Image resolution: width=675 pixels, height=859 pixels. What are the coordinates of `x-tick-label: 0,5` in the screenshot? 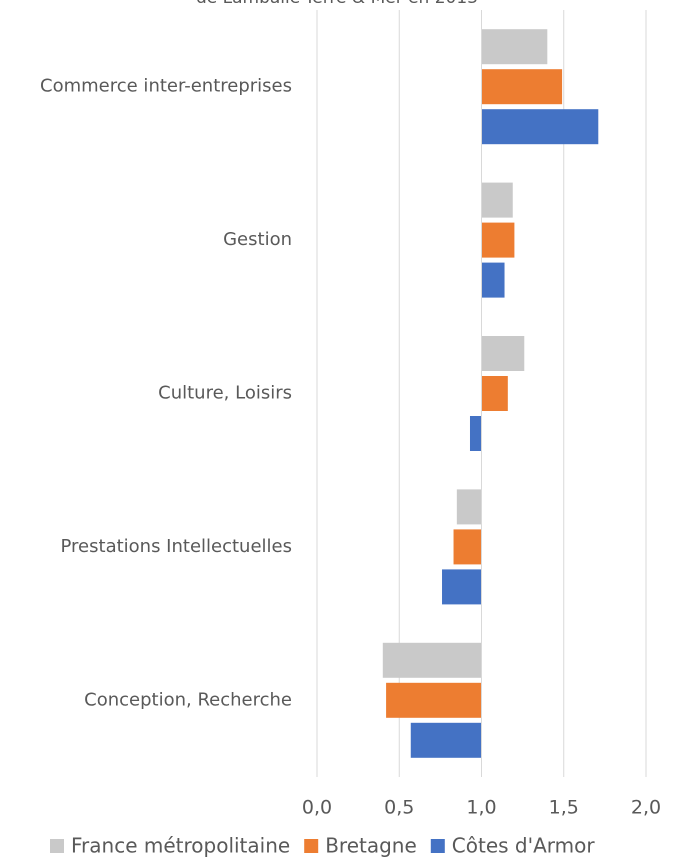 It's located at (399, 808).